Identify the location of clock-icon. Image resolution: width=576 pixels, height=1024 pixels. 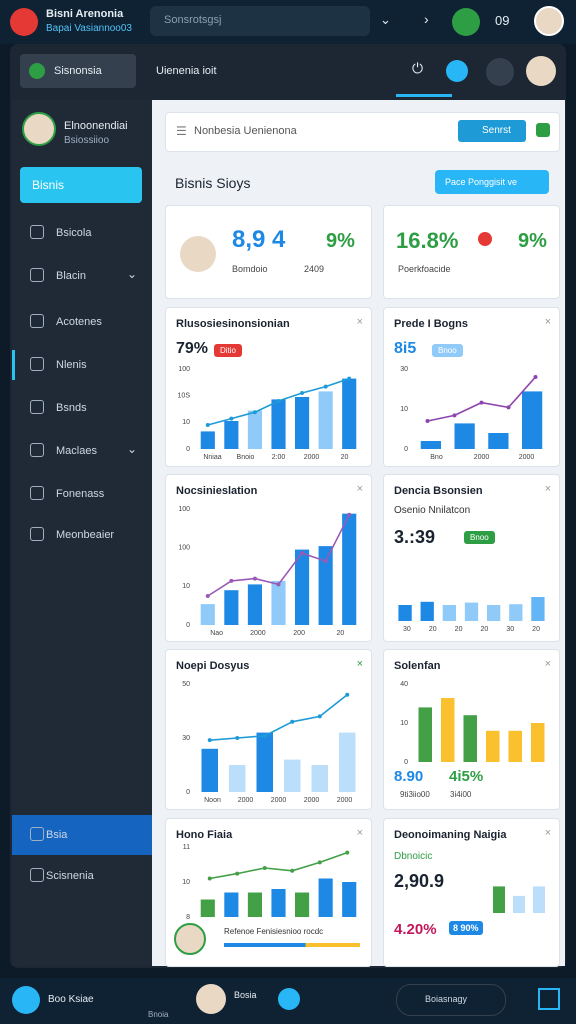
(289, 999).